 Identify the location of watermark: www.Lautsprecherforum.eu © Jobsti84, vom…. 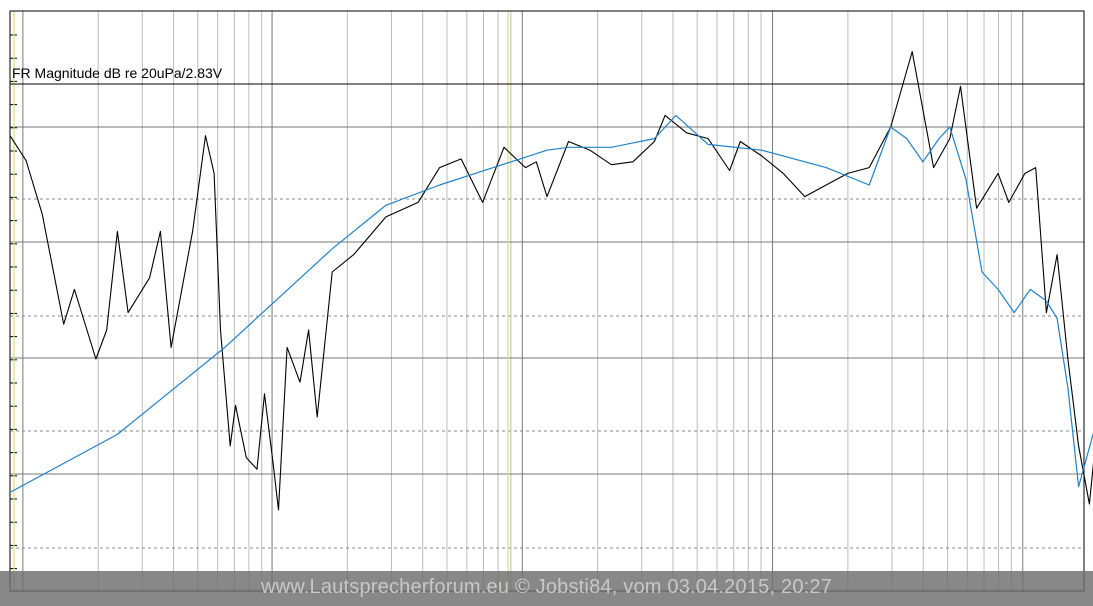
(546, 588).